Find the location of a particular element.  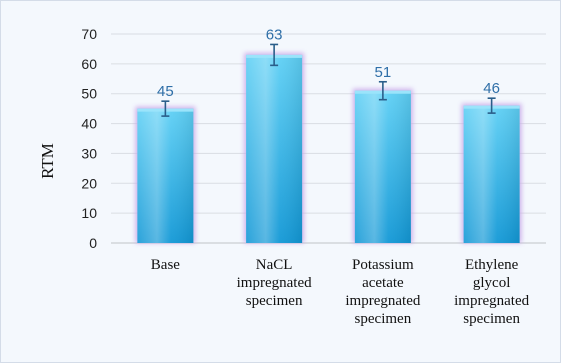

y-tick-label: 50 is located at coordinates (89, 94).